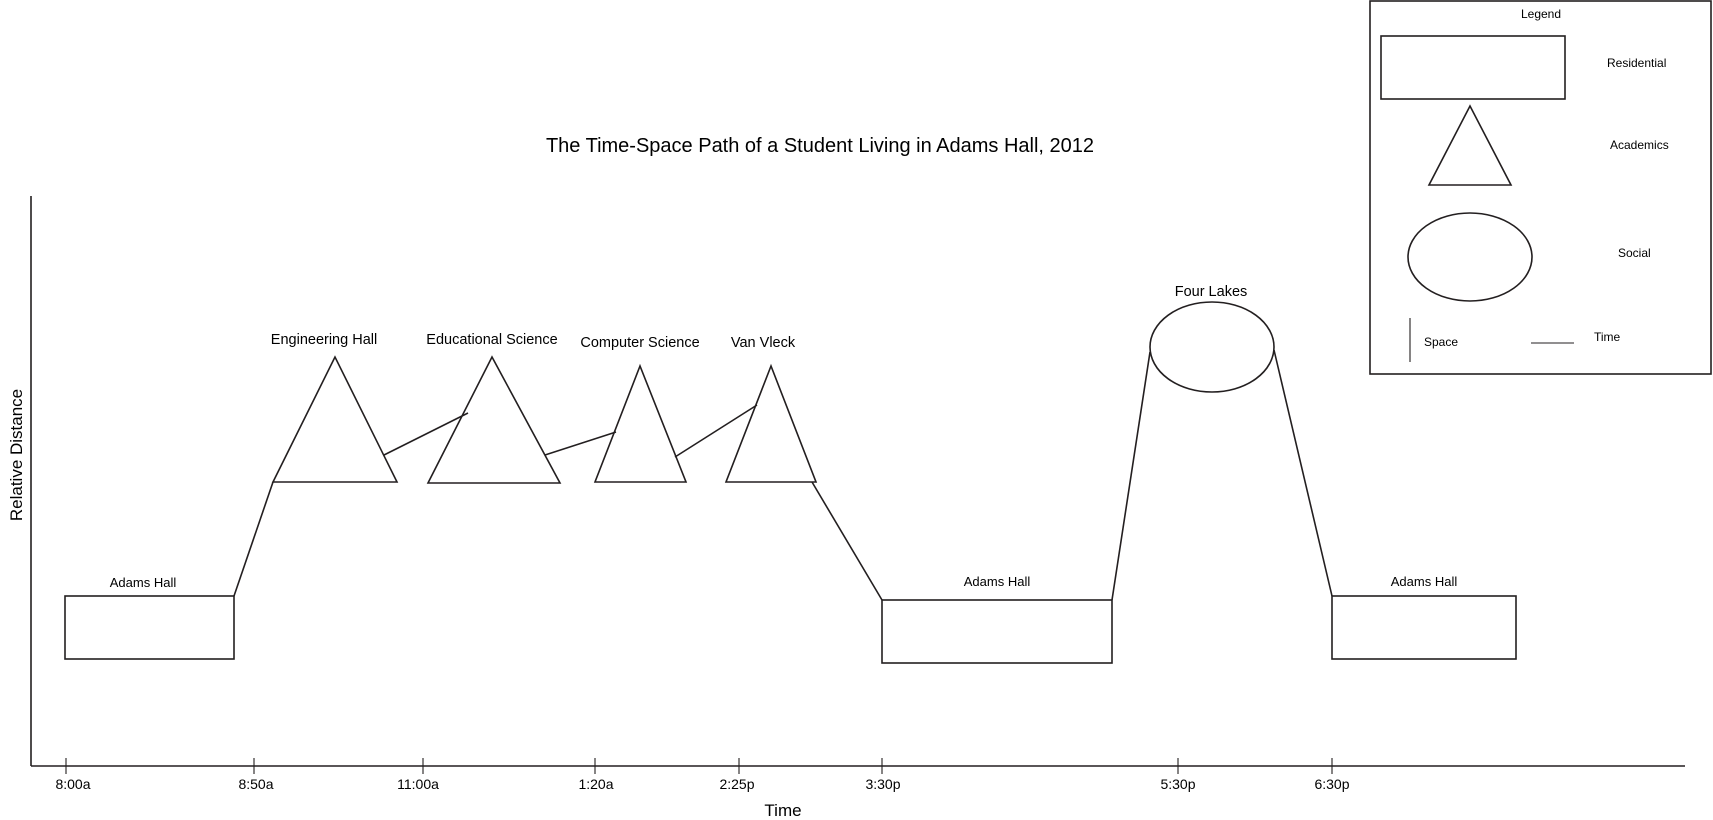  Describe the element at coordinates (418, 784) in the screenshot. I see `tick-label: 11:00a` at that location.